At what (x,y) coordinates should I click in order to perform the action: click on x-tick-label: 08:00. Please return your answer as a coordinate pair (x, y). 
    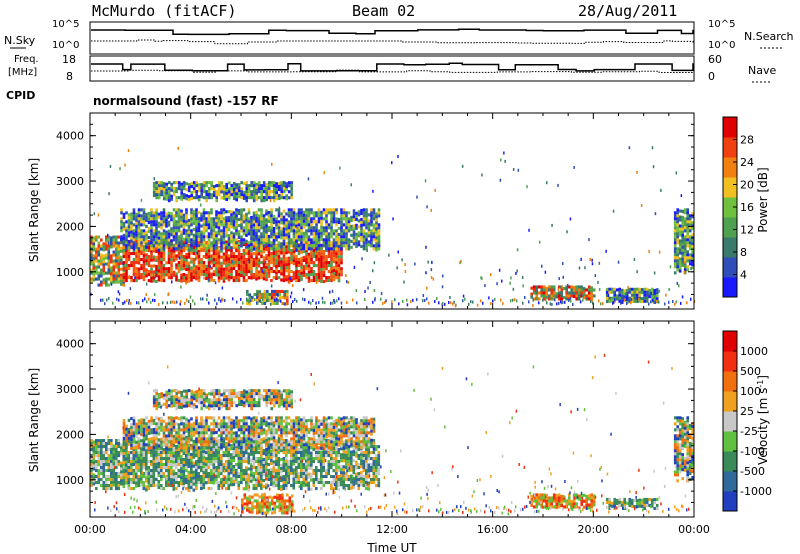
    Looking at the image, I should click on (291, 529).